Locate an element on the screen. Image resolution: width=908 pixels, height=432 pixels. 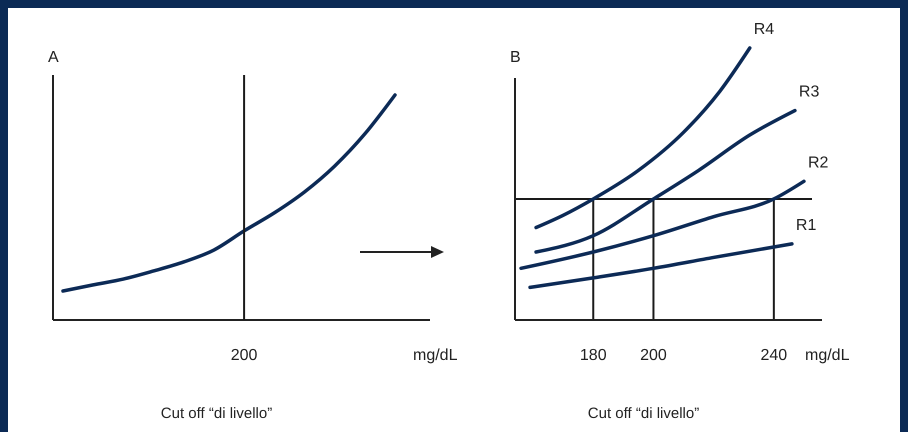
x-tick-label: 240 is located at coordinates (774, 355).